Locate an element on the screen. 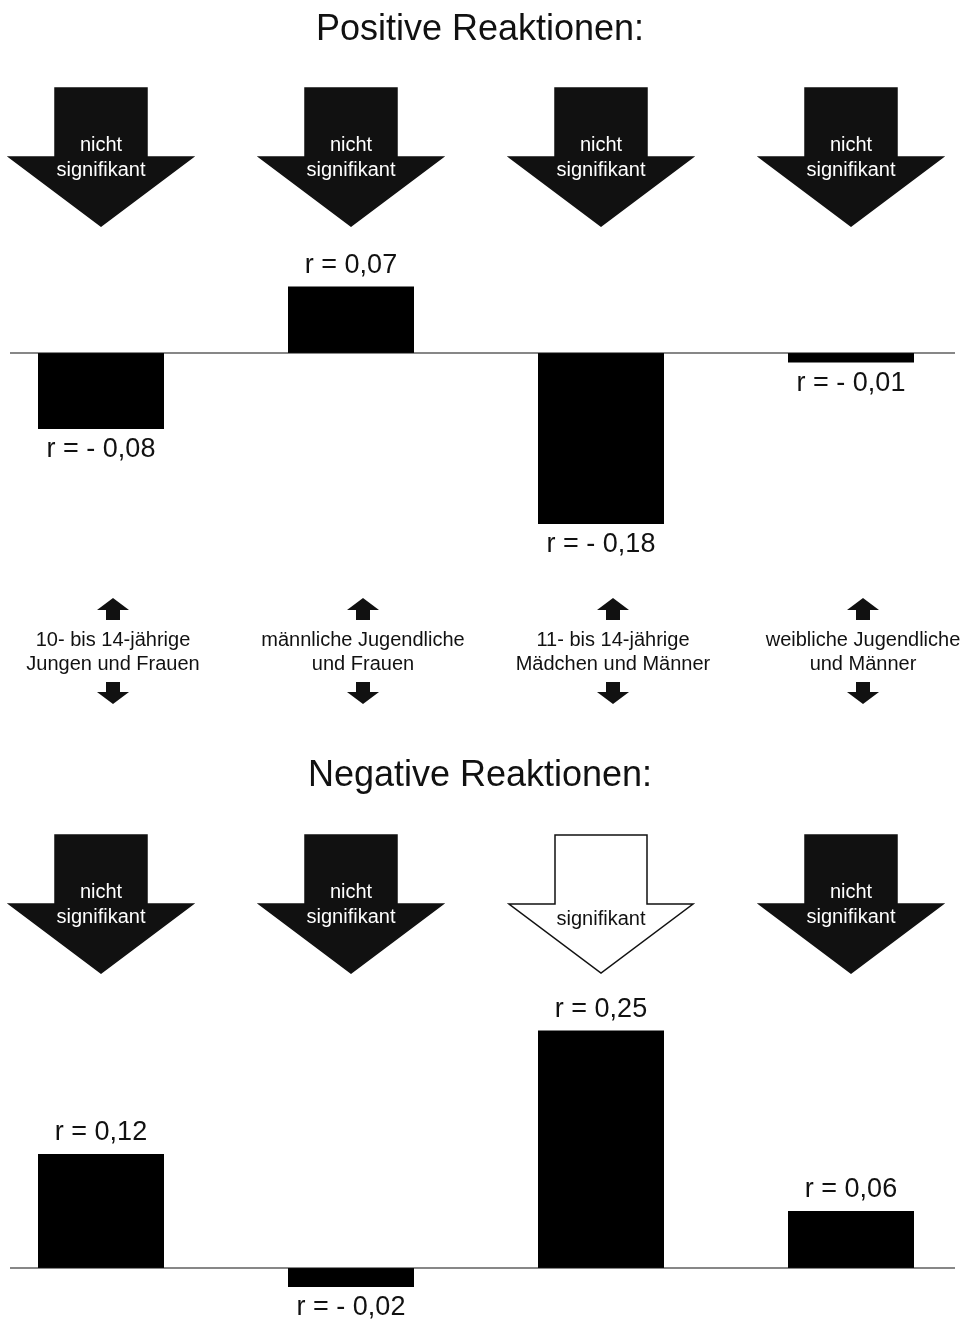 The height and width of the screenshot is (1321, 960). data-label: r = - 0,18 is located at coordinates (601, 543).